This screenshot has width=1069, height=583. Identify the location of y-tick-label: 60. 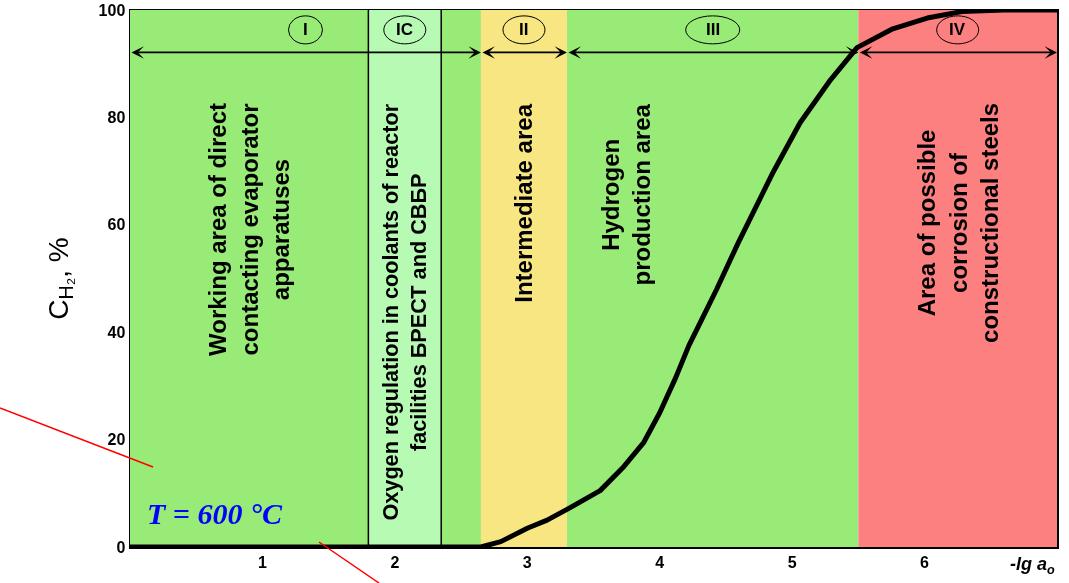
(116, 225).